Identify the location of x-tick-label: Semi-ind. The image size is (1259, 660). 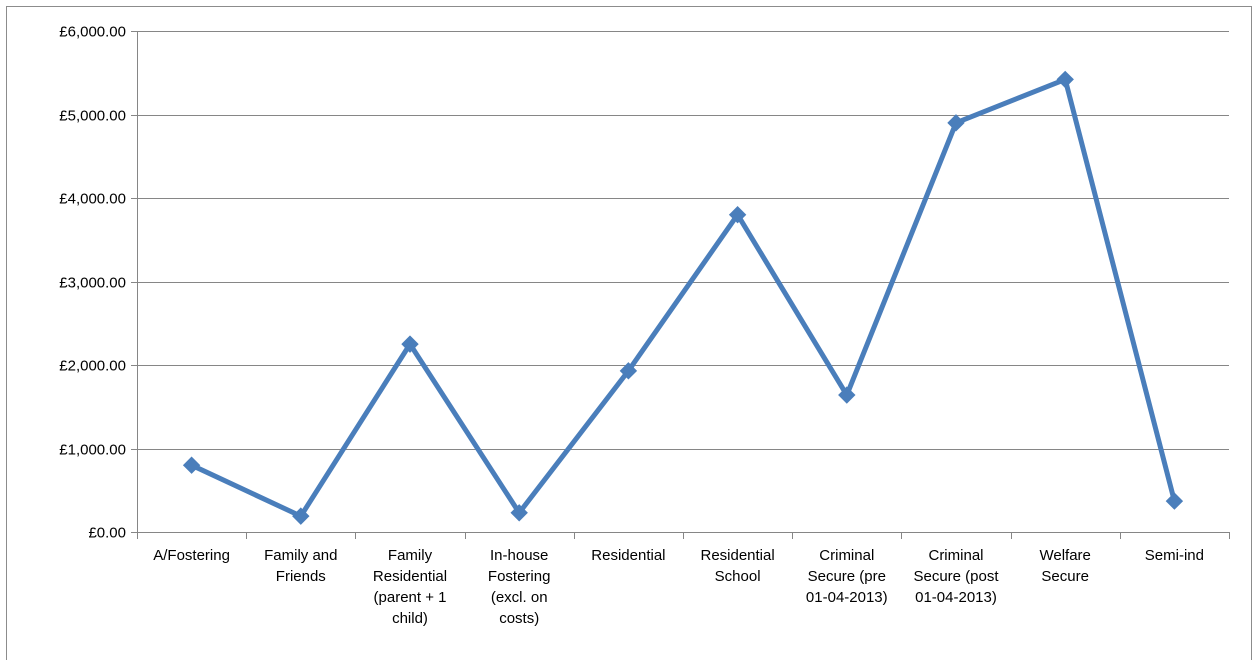
(1174, 555).